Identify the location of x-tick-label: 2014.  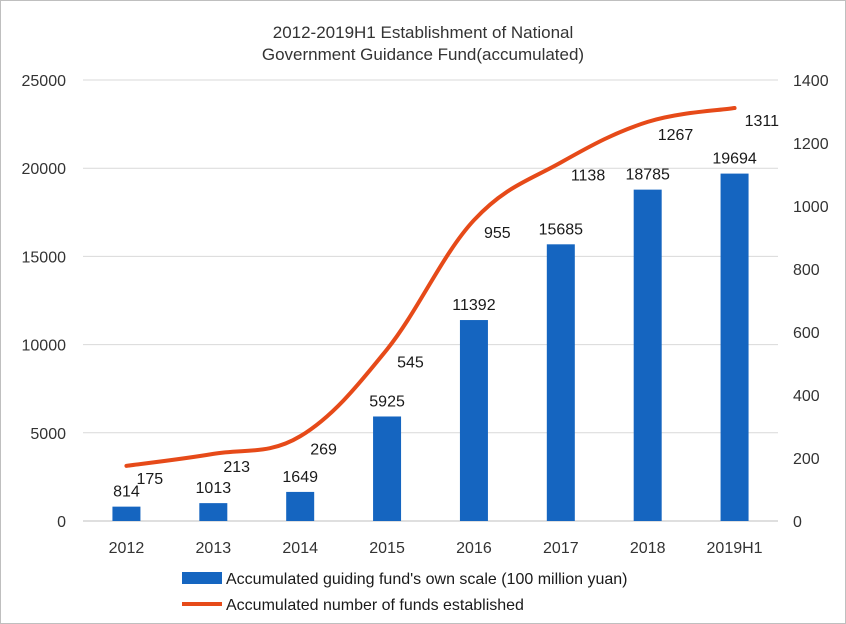
(300, 548).